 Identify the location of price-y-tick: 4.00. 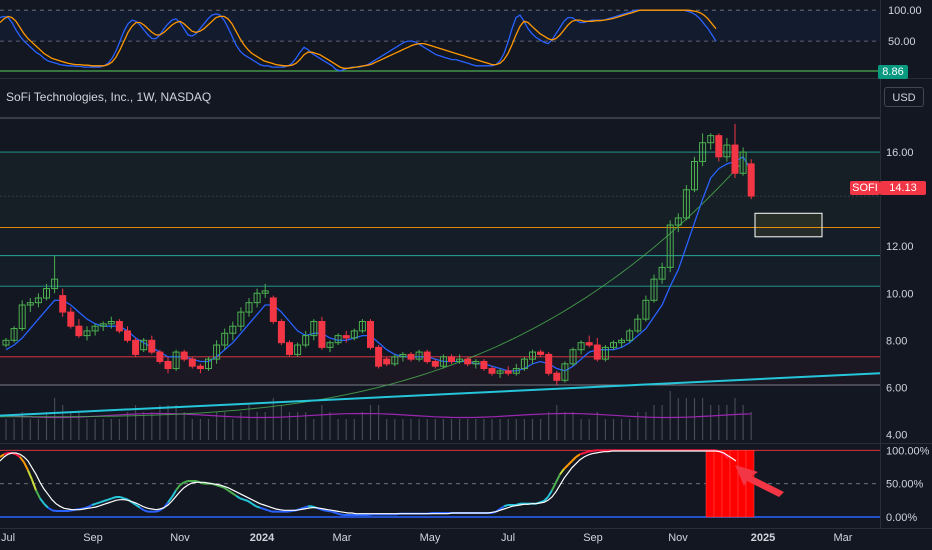
(896, 435).